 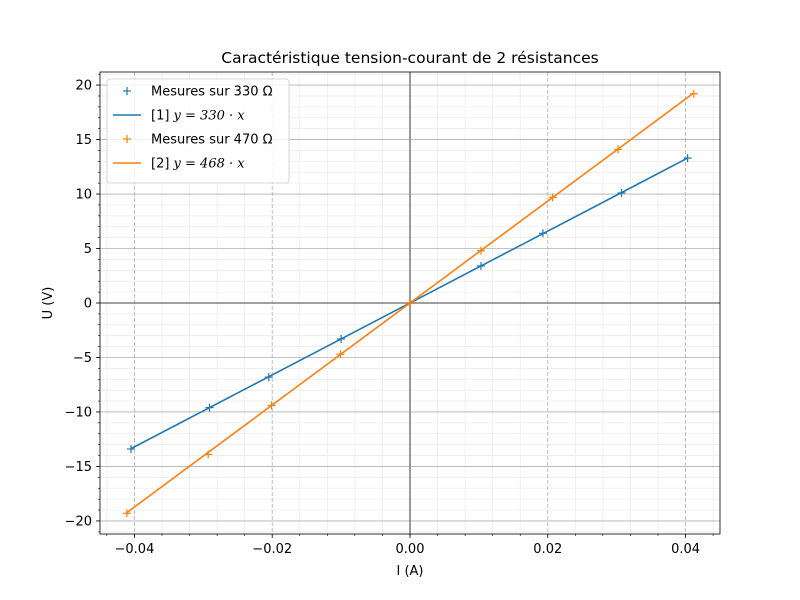 I want to click on legend-item-1: Mesures sur 330 Ω, so click(x=198, y=92).